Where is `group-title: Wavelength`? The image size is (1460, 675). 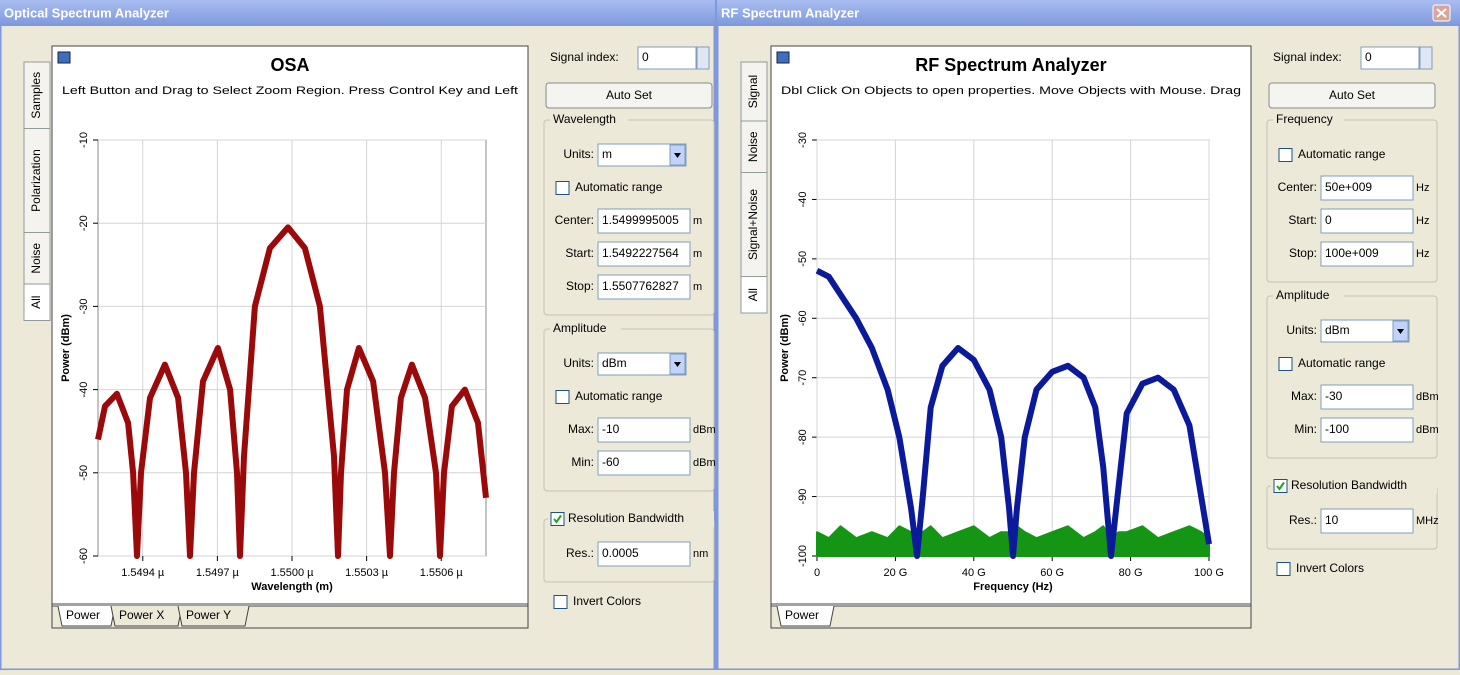 group-title: Wavelength is located at coordinates (584, 119).